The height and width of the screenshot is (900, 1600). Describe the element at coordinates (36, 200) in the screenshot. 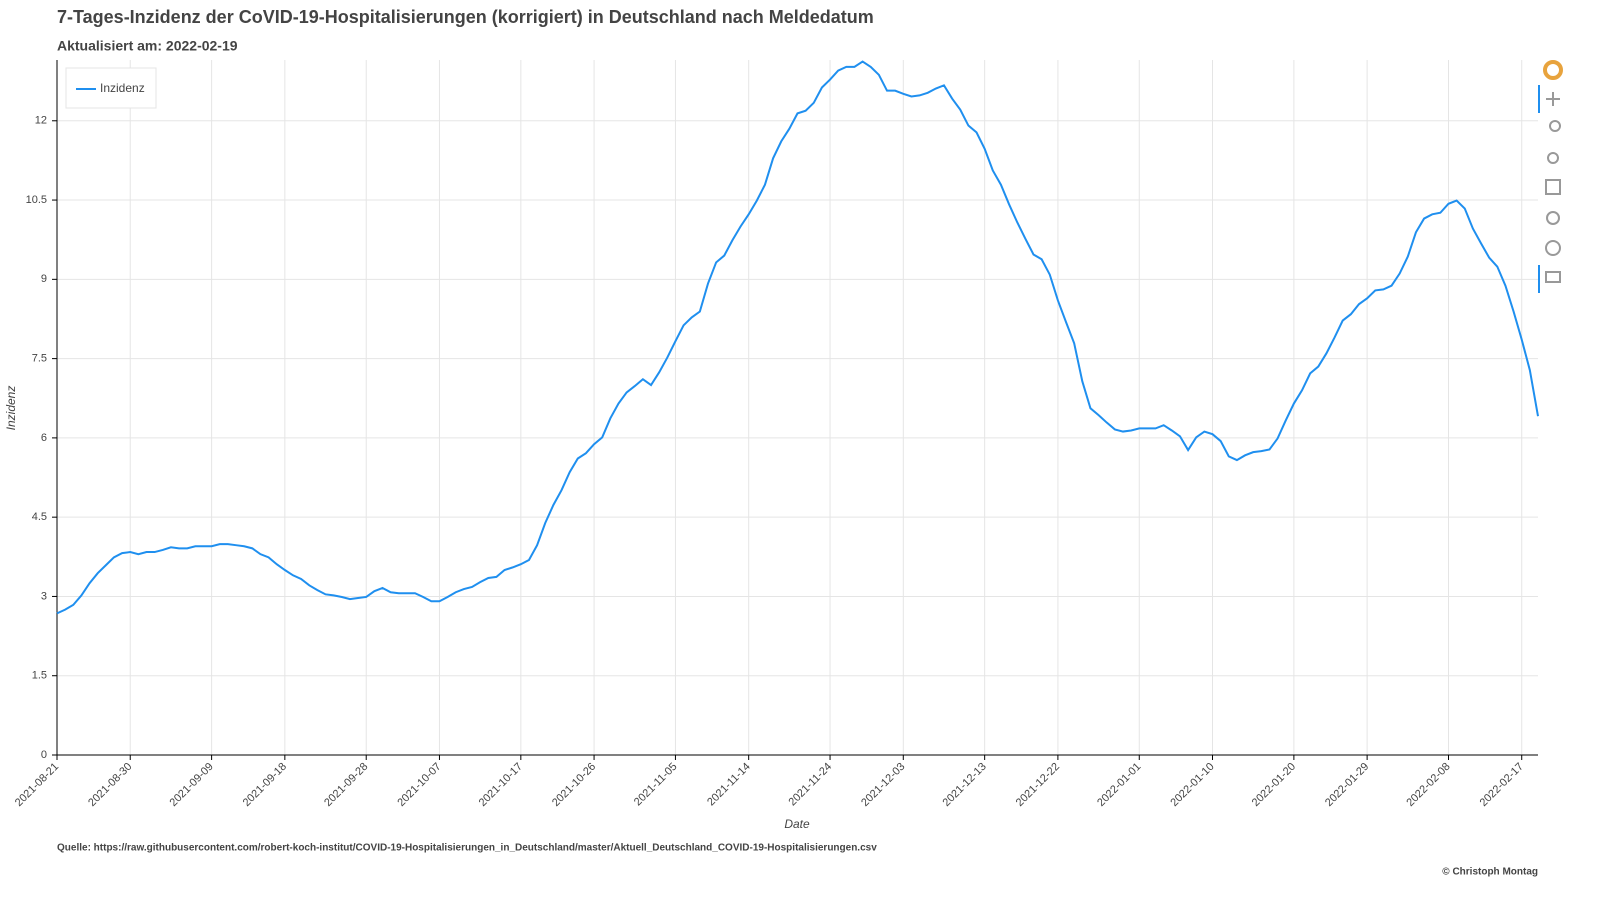

I see `y-tick-label: 10.5` at that location.